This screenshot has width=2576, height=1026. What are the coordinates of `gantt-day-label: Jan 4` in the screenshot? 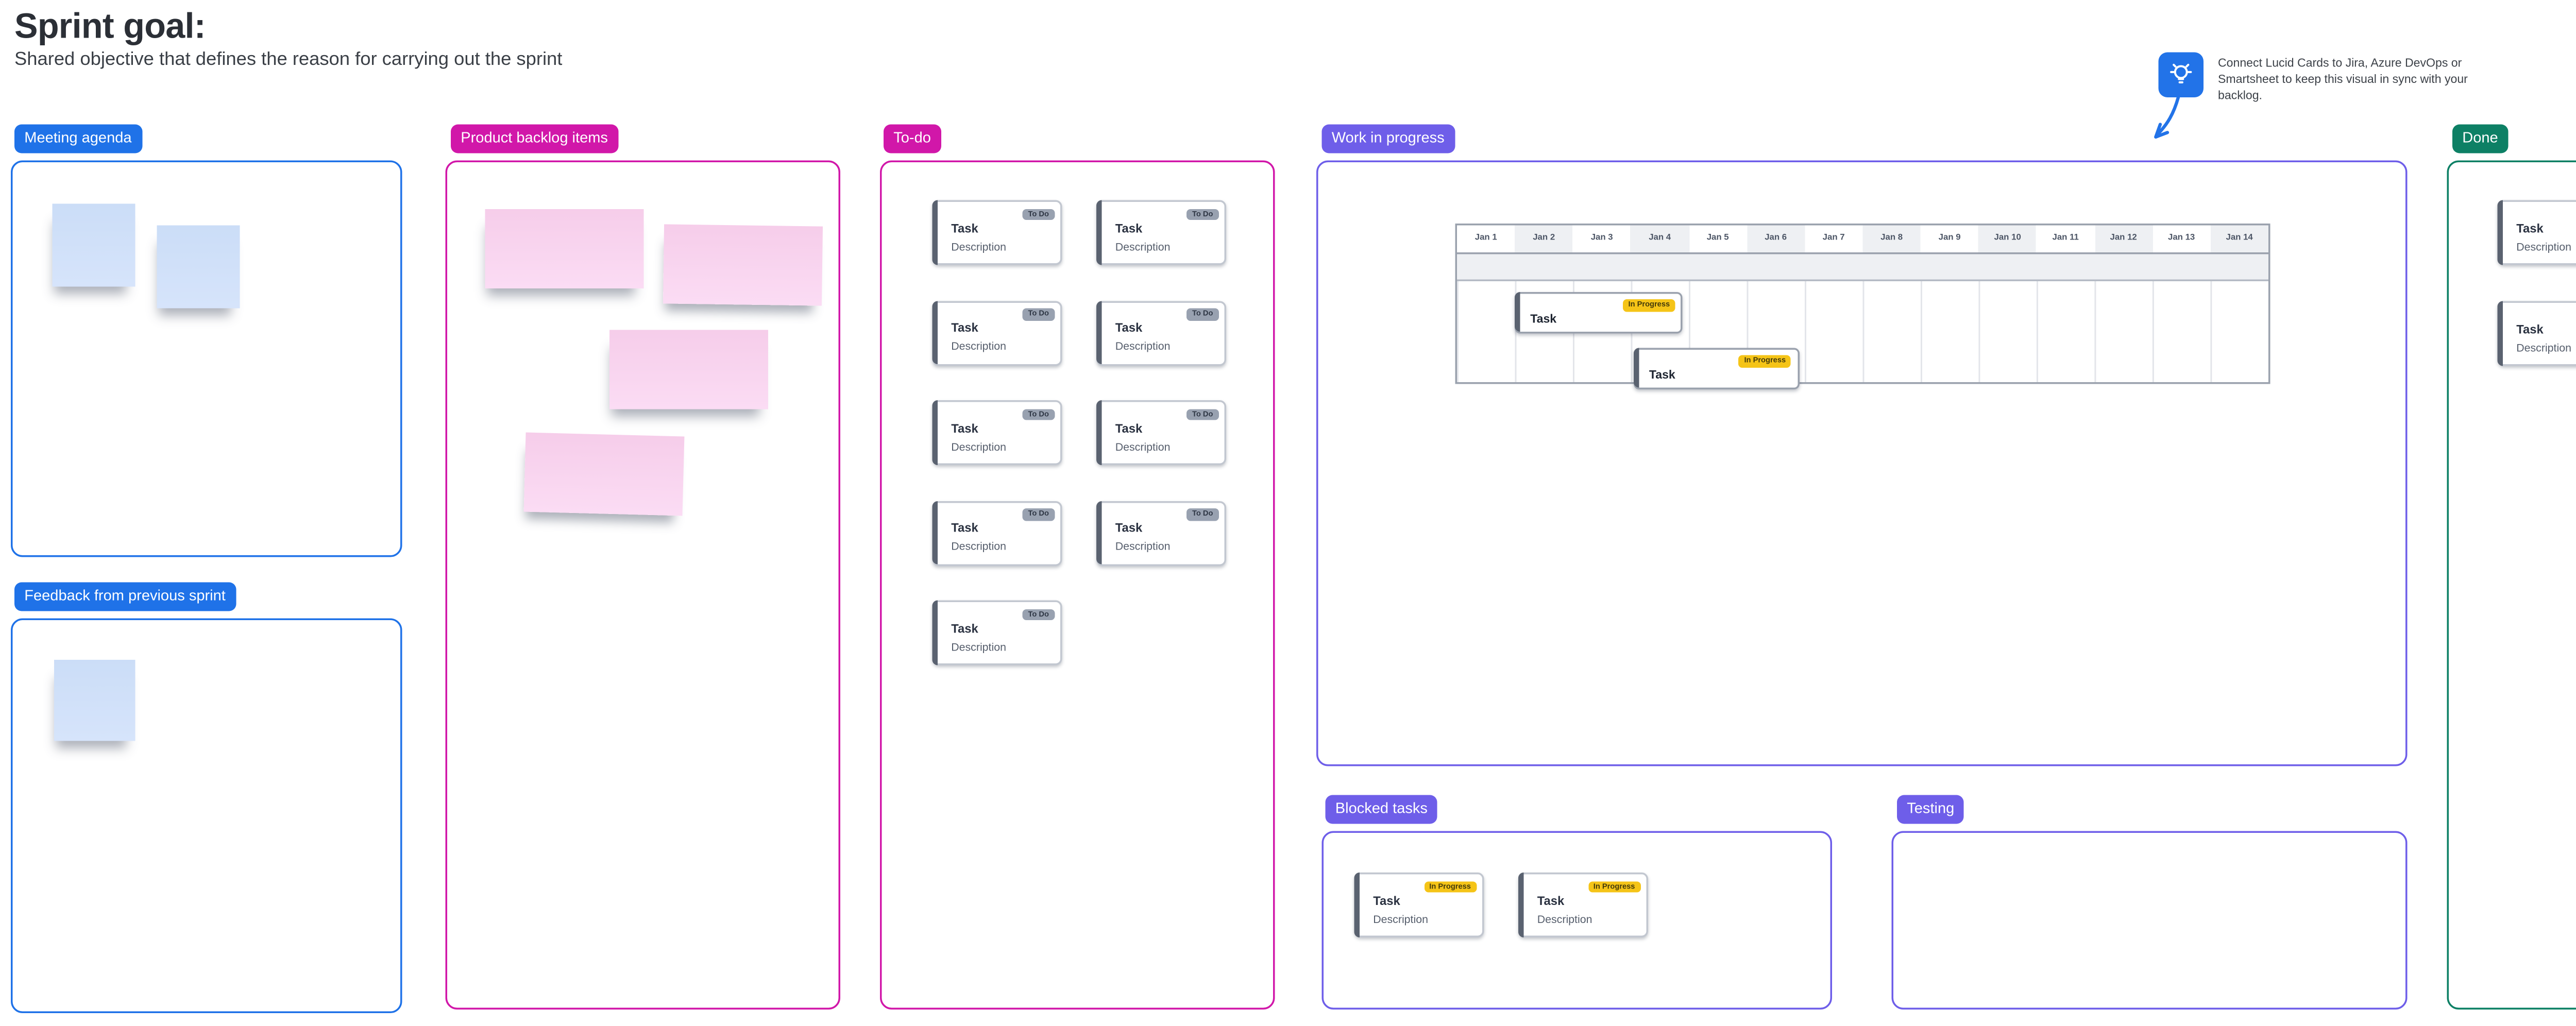 It's located at (1659, 239).